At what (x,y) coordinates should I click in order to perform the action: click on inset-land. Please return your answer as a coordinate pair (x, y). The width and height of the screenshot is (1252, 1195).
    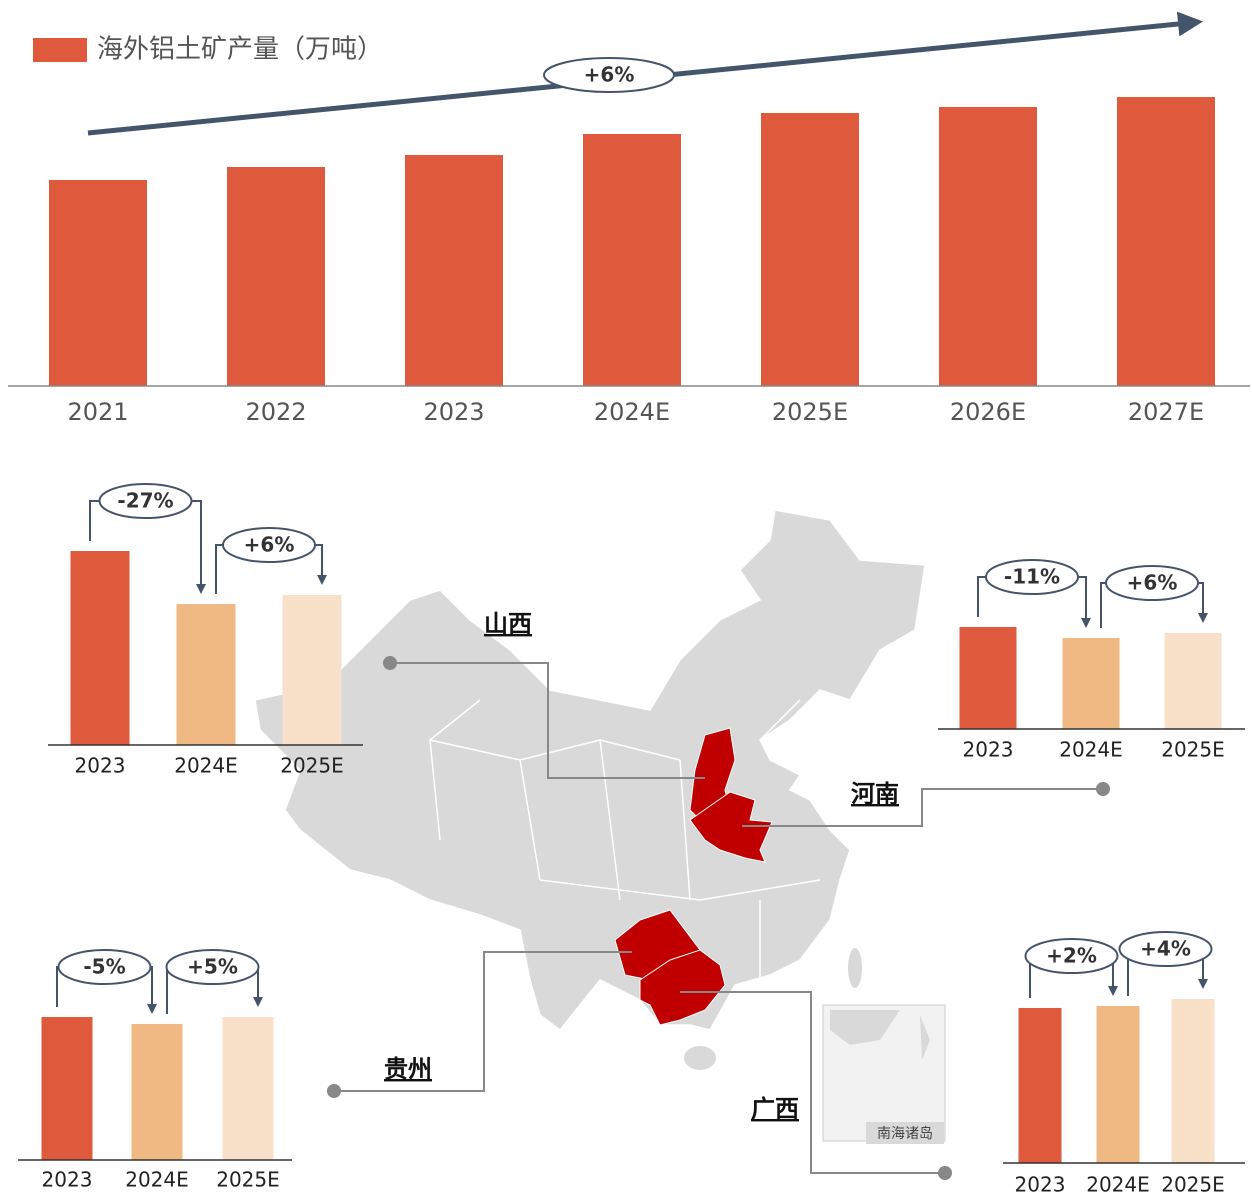
    Looking at the image, I should click on (880, 1035).